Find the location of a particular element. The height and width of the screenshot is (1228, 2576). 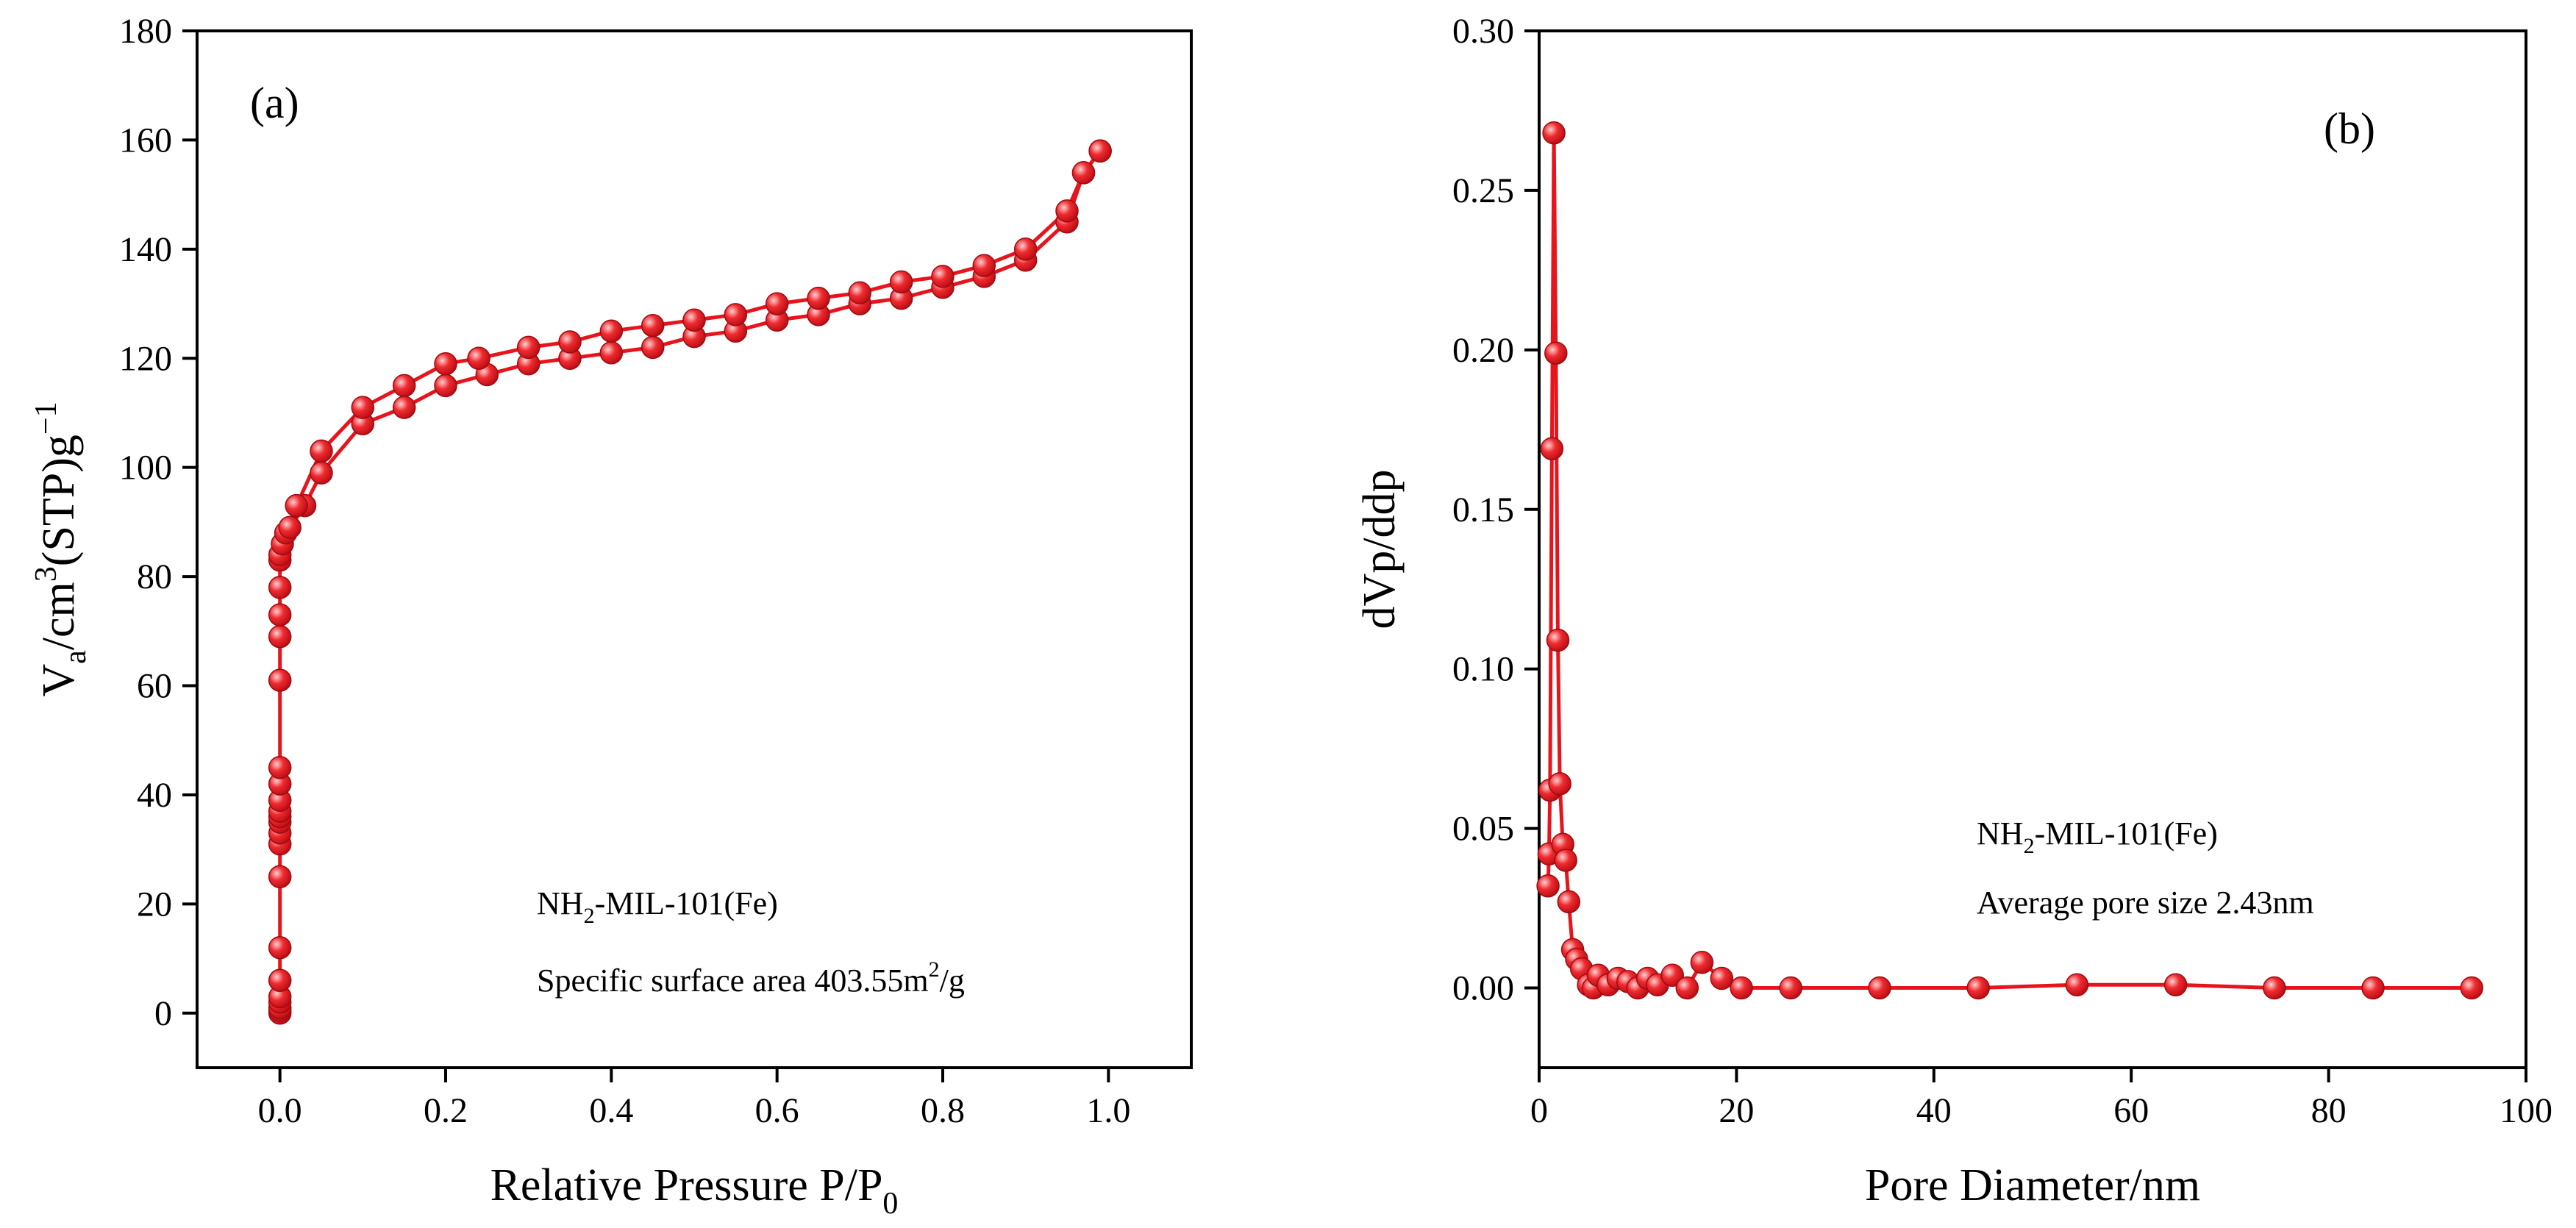

chart-b-x-axis-title: Pore Diameter/nm is located at coordinates (2032, 1185).